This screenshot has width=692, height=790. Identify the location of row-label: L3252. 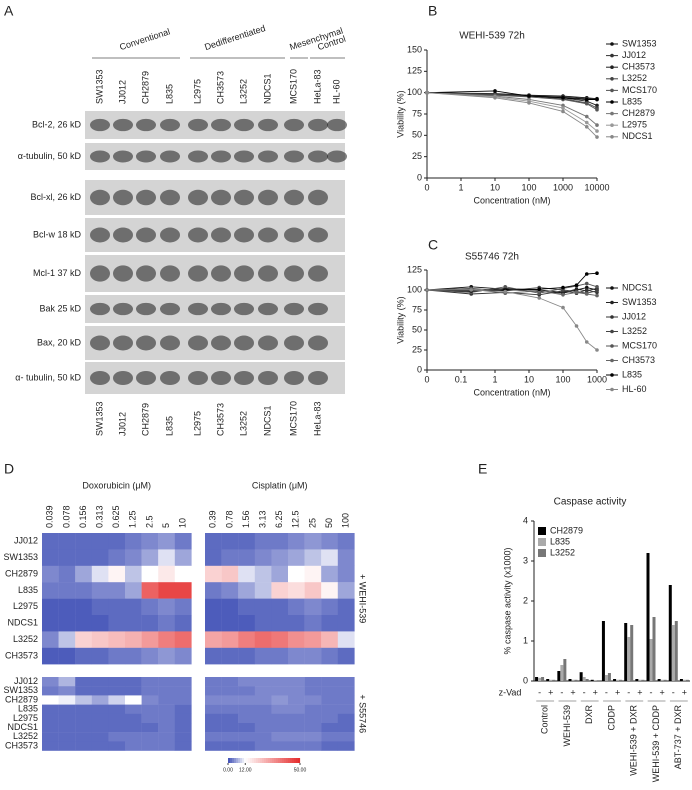
(25, 736).